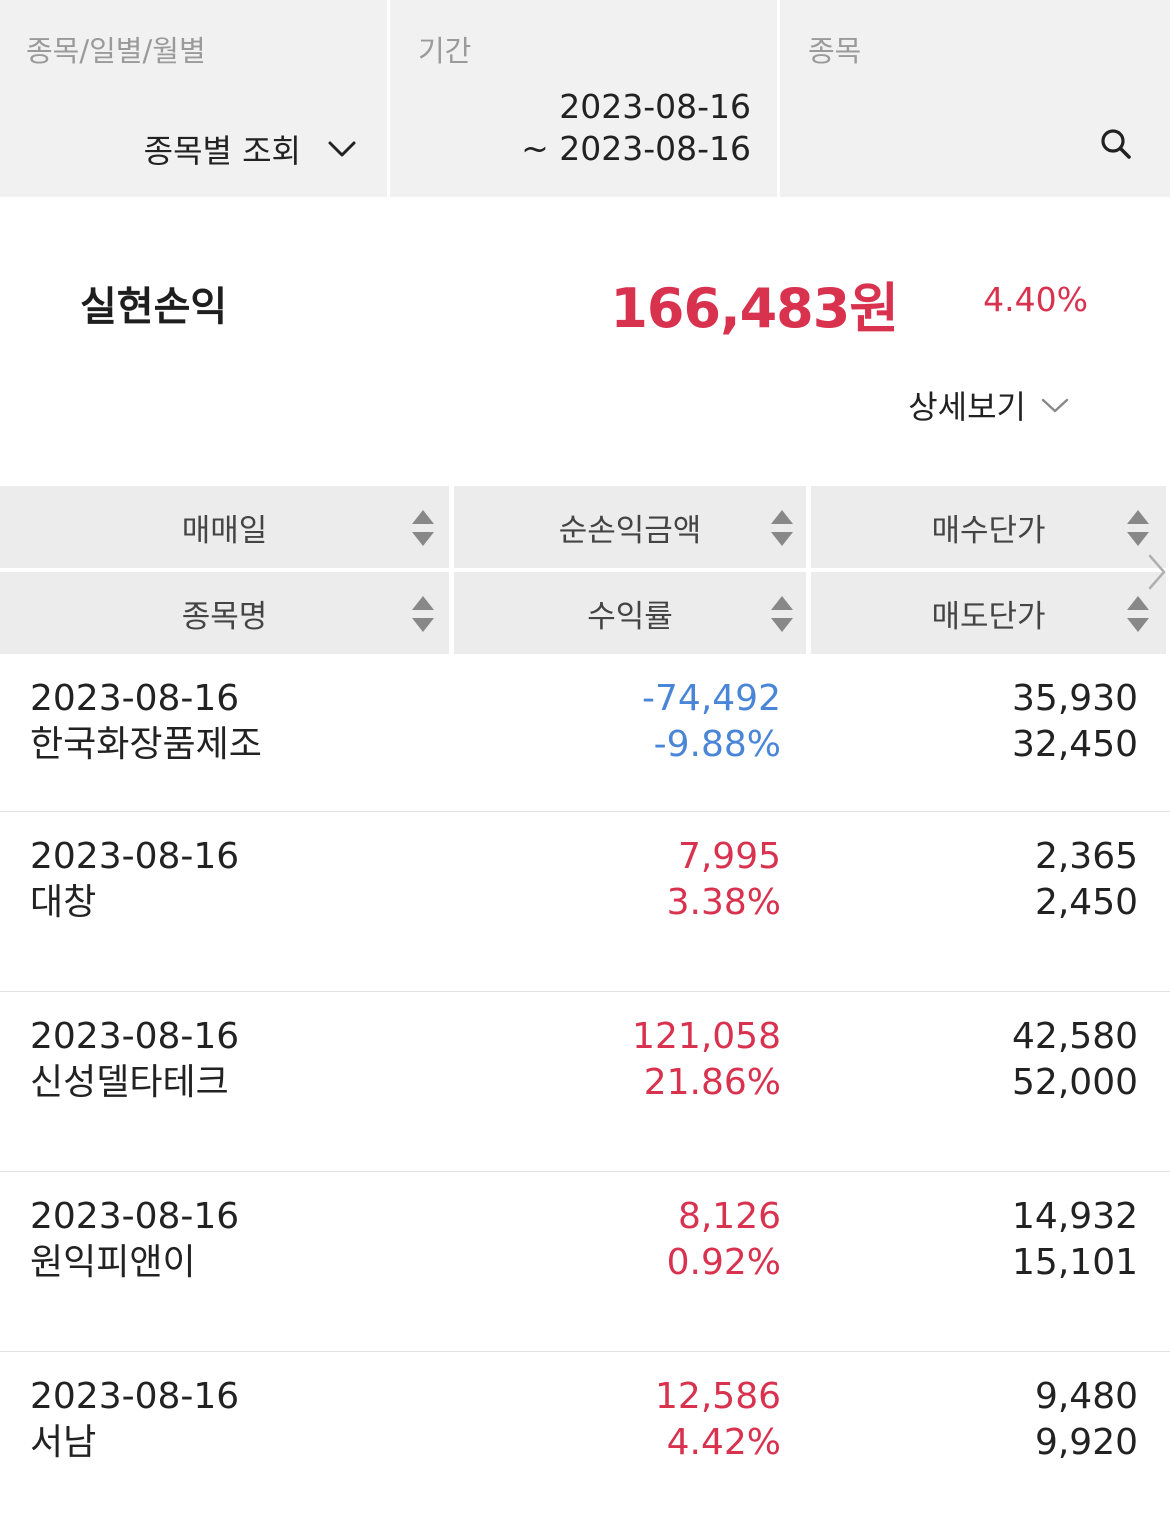 The image size is (1170, 1522). I want to click on return-rate: 0.92%, so click(723, 1262).